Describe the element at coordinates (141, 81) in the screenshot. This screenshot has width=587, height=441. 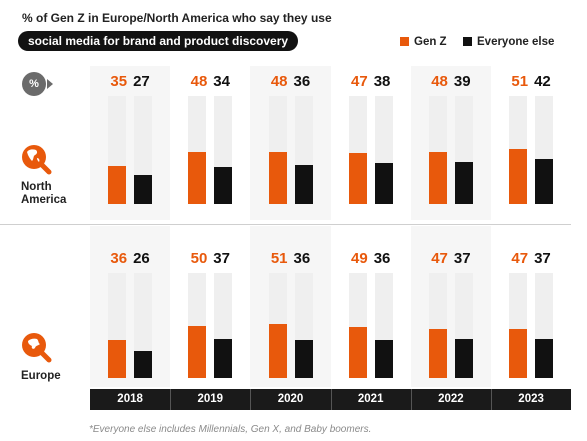
I see `value-label-everyone-else-2018: 27` at that location.